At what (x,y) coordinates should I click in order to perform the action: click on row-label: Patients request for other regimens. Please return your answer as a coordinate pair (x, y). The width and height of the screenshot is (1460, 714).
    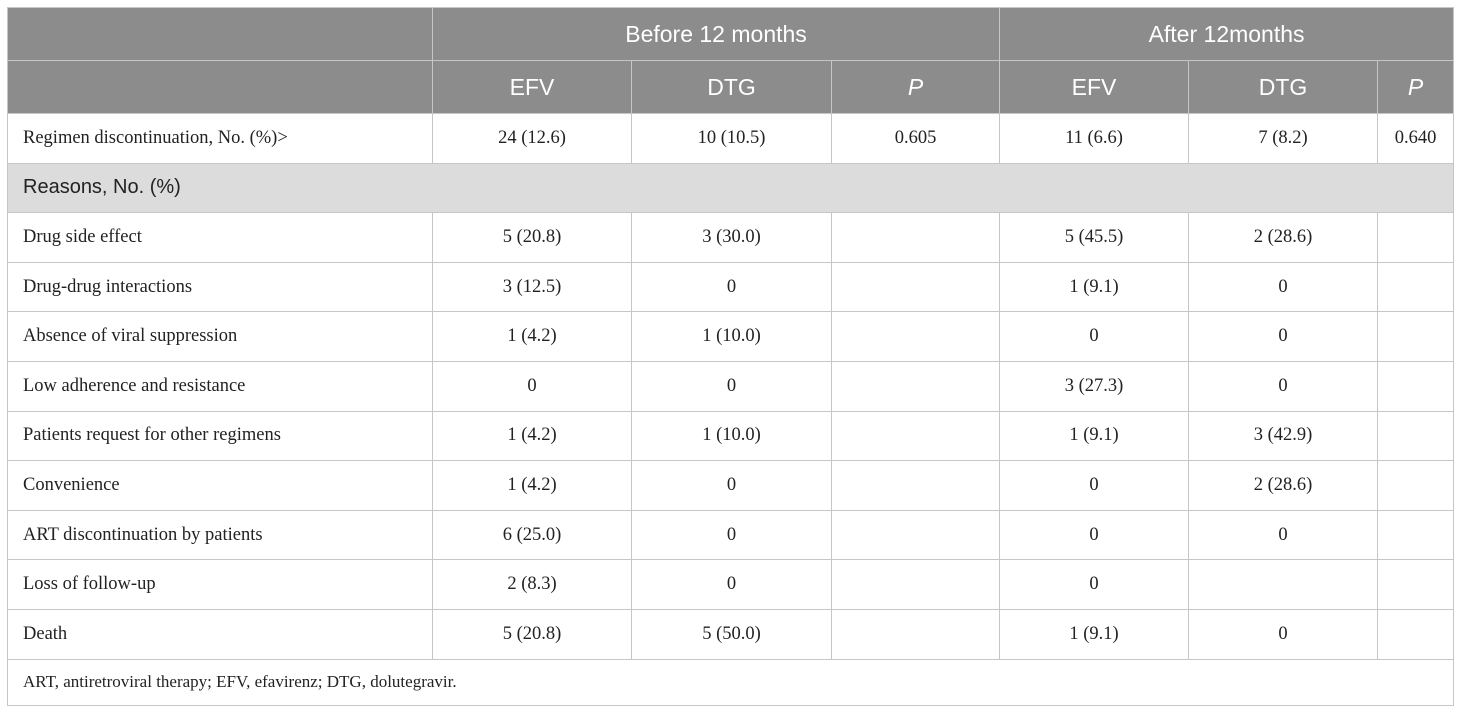
    Looking at the image, I should click on (220, 436).